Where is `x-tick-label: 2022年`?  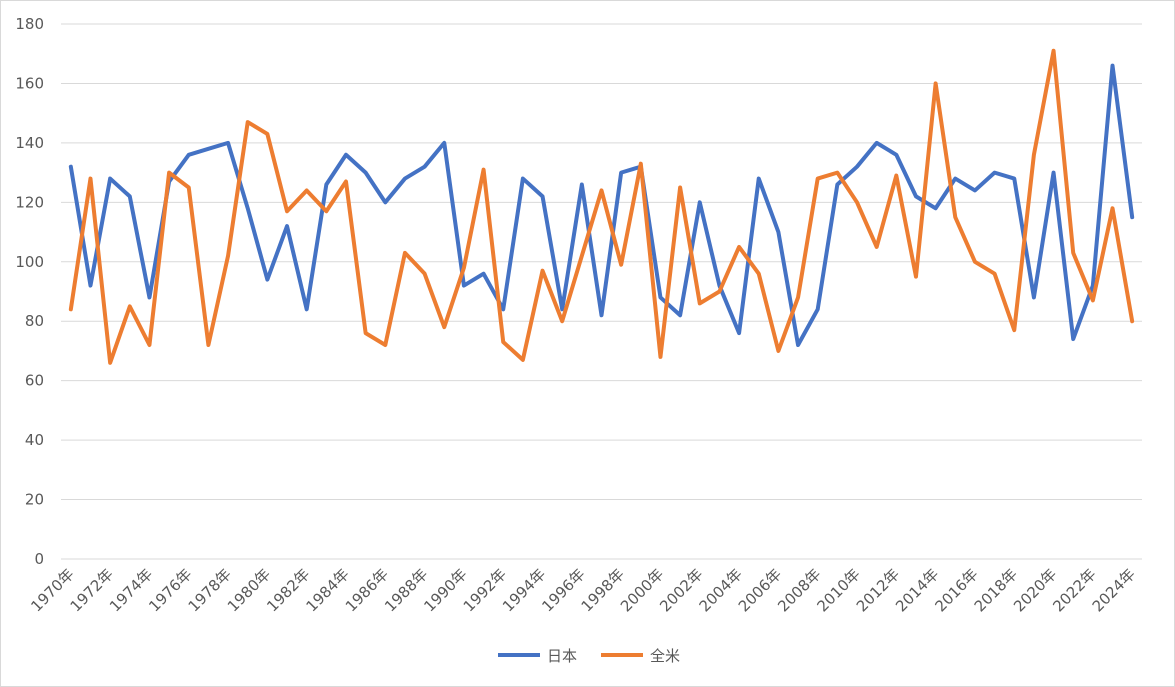
x-tick-label: 2022年 is located at coordinates (1074, 590).